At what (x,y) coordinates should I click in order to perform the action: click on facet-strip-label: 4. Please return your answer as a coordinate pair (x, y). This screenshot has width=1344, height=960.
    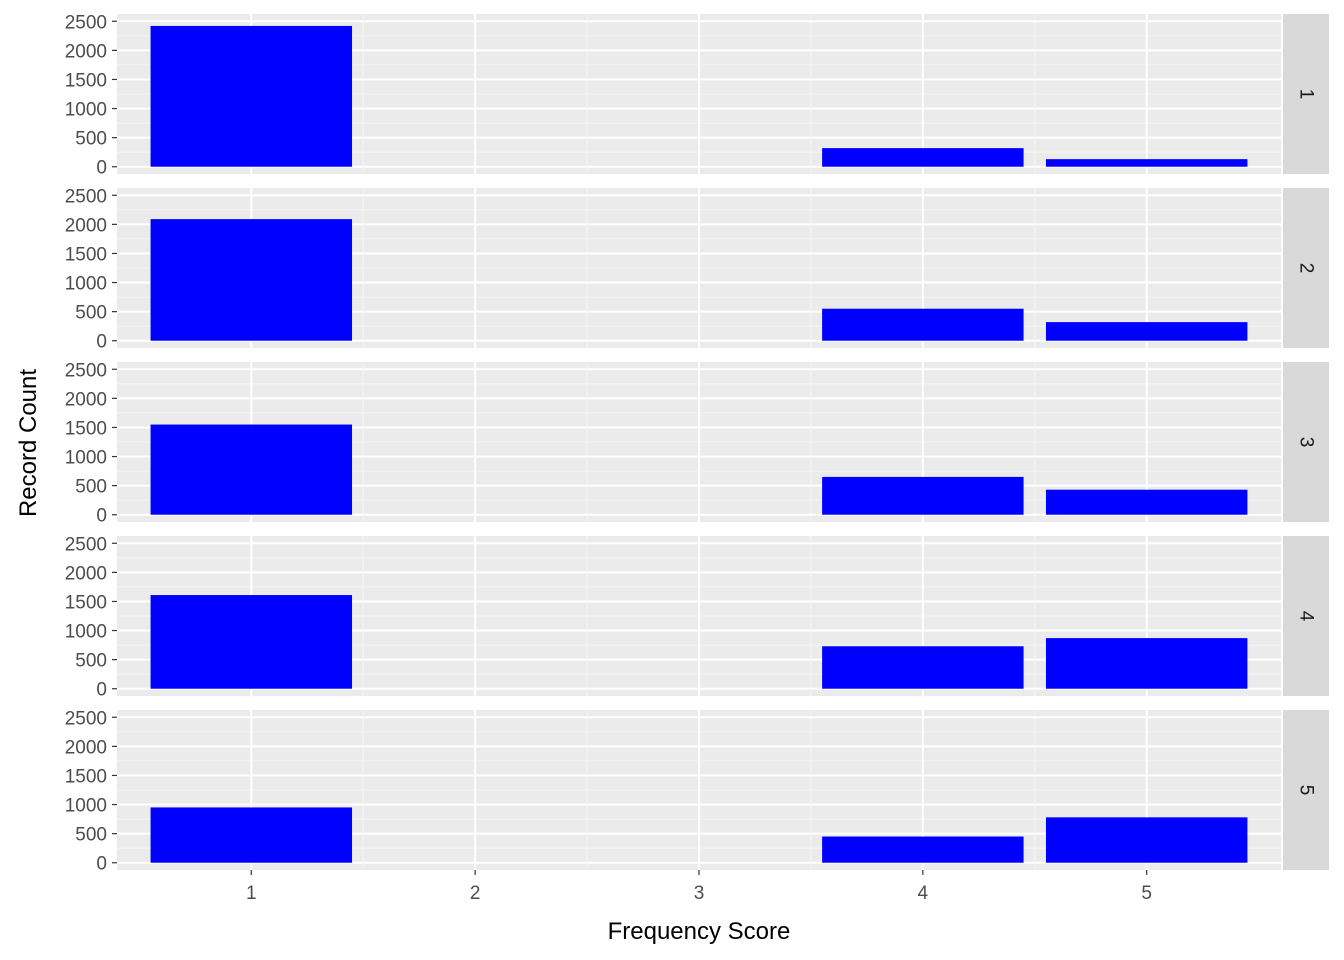
    Looking at the image, I should click on (1306, 616).